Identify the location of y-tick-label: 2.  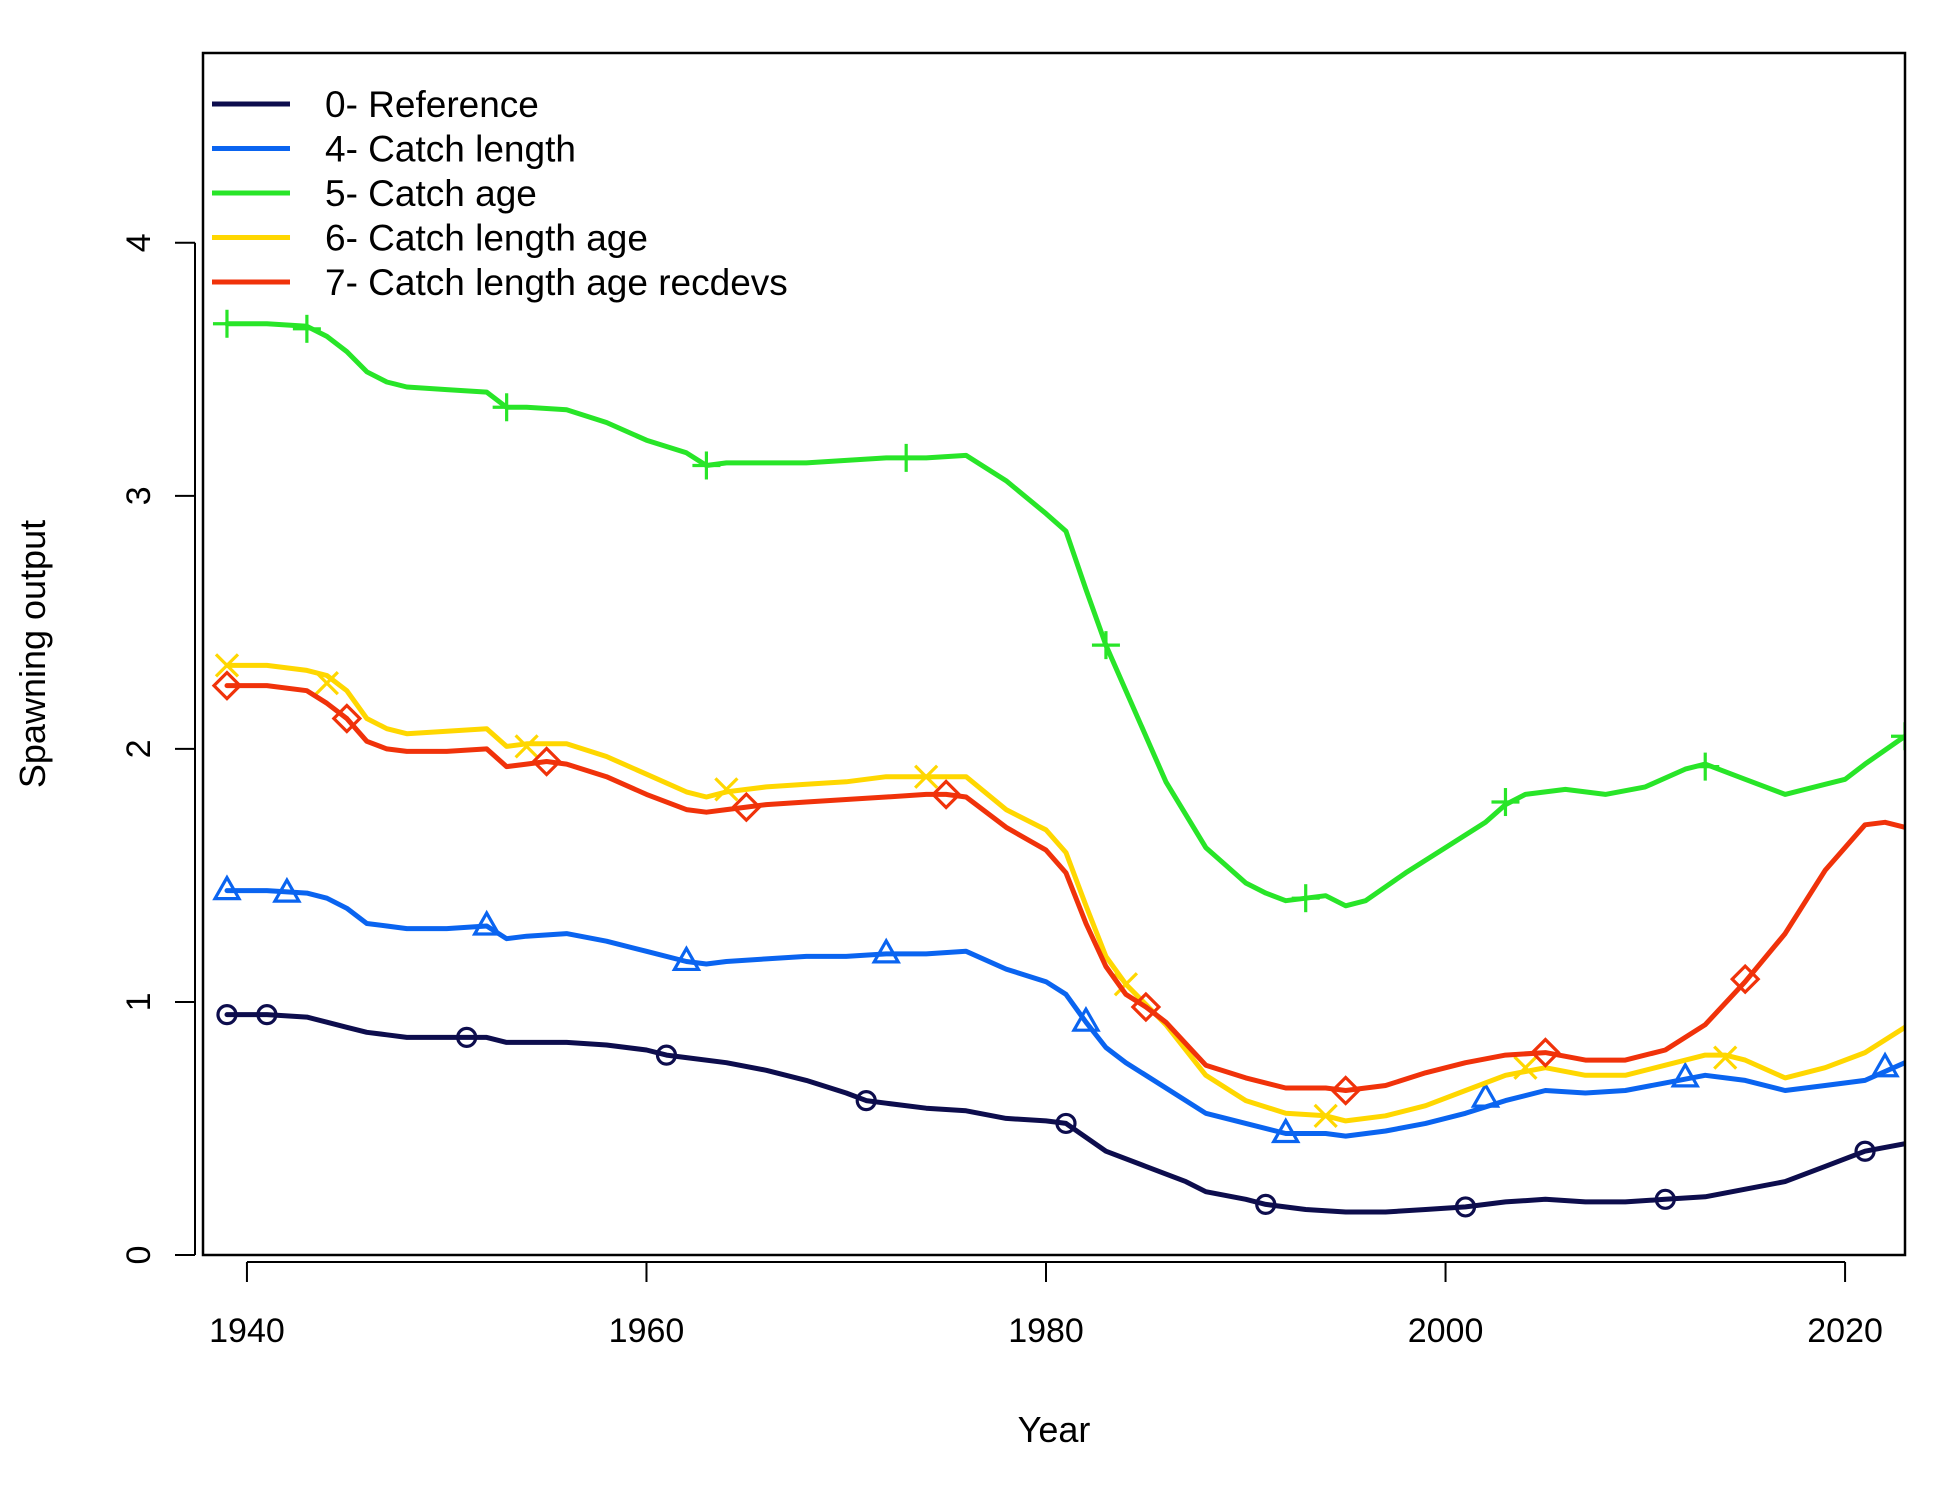
(139, 748).